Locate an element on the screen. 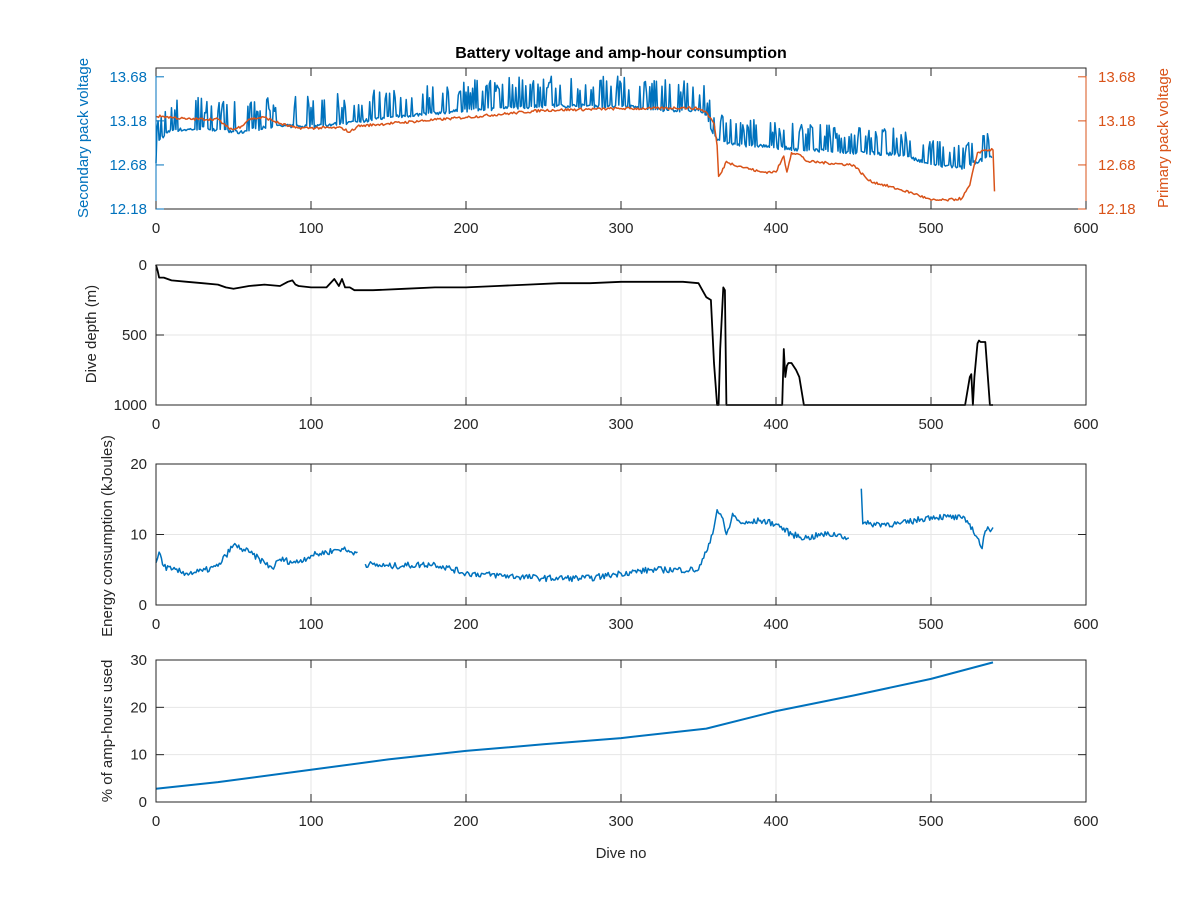  y-tick-label: 13.68 is located at coordinates (128, 77).